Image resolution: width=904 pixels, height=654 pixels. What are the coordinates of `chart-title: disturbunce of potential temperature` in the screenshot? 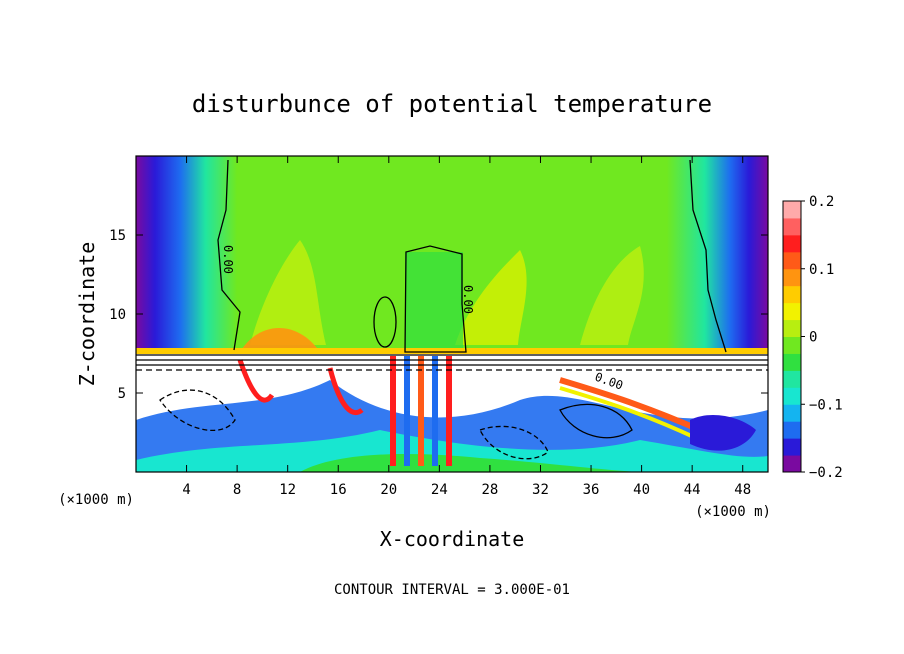 It's located at (452, 104).